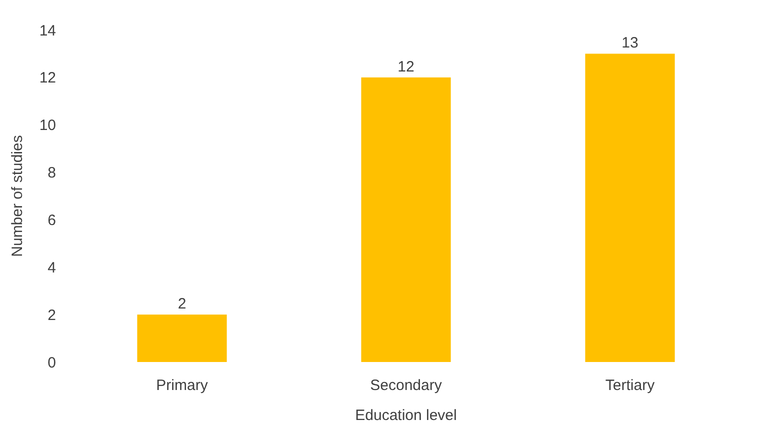 The height and width of the screenshot is (432, 762). I want to click on data-label: 13, so click(630, 43).